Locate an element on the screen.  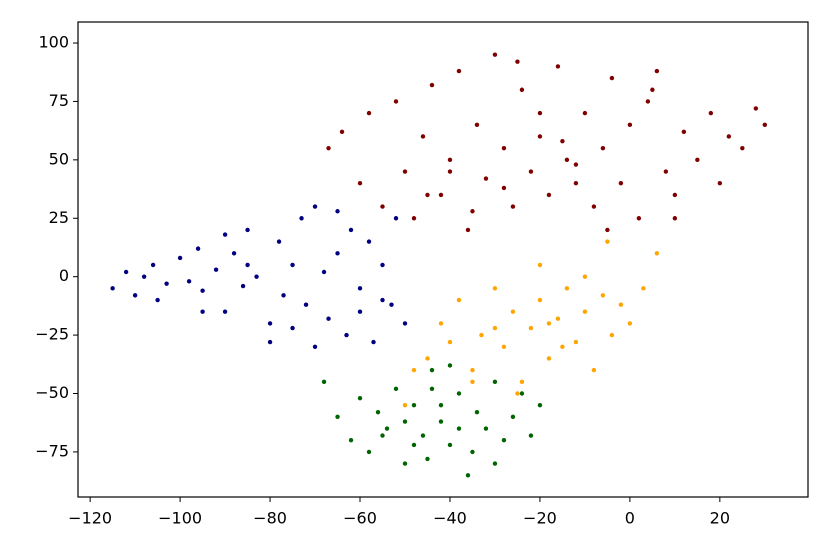
y-tick-label: 75 is located at coordinates (59, 100).